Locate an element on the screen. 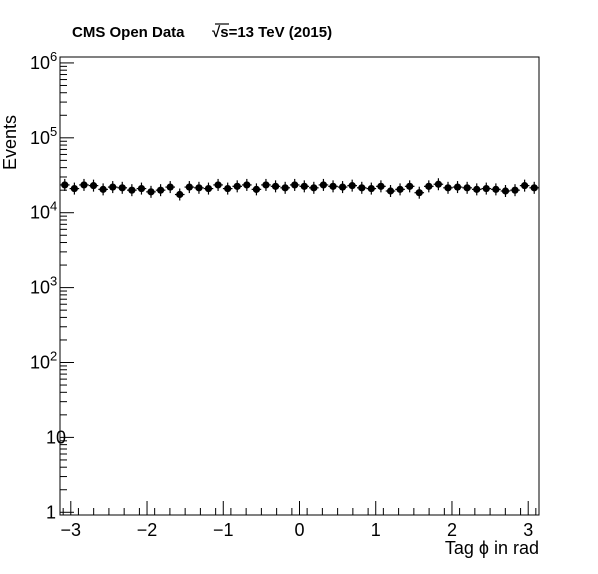 This screenshot has width=598, height=574. chart-subtitle: √s=13 TeV (2015) is located at coordinates (272, 32).